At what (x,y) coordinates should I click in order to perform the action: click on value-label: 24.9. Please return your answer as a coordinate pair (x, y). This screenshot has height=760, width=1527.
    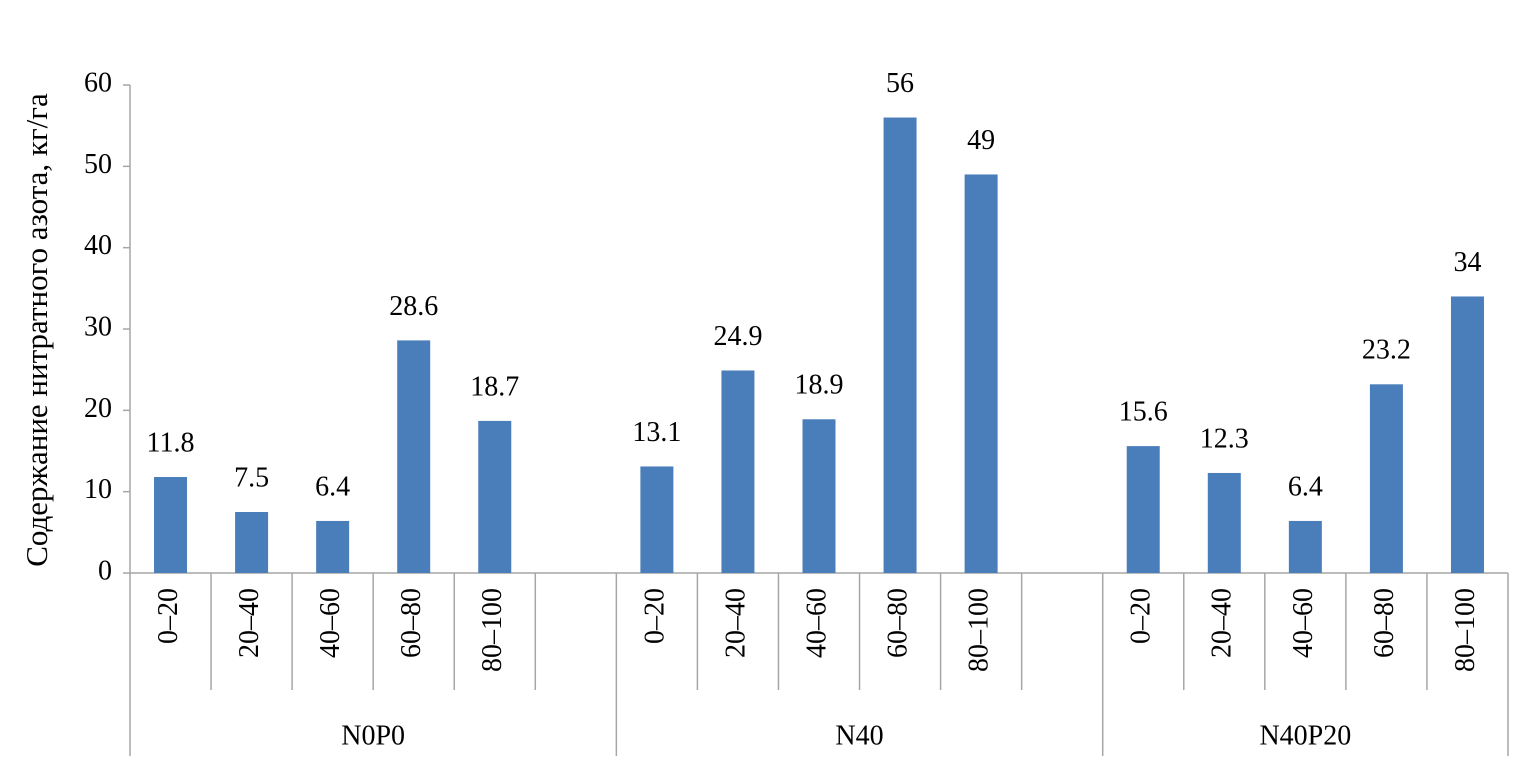
    Looking at the image, I should click on (737, 336).